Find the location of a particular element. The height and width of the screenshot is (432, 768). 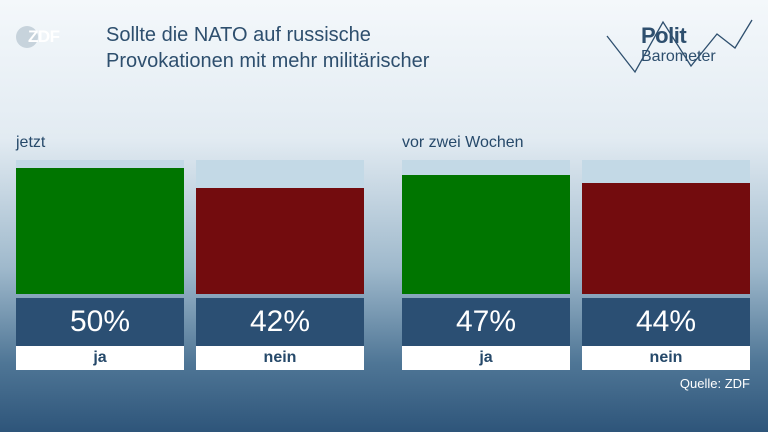

category-label-jetzt-nein: nein is located at coordinates (280, 358).